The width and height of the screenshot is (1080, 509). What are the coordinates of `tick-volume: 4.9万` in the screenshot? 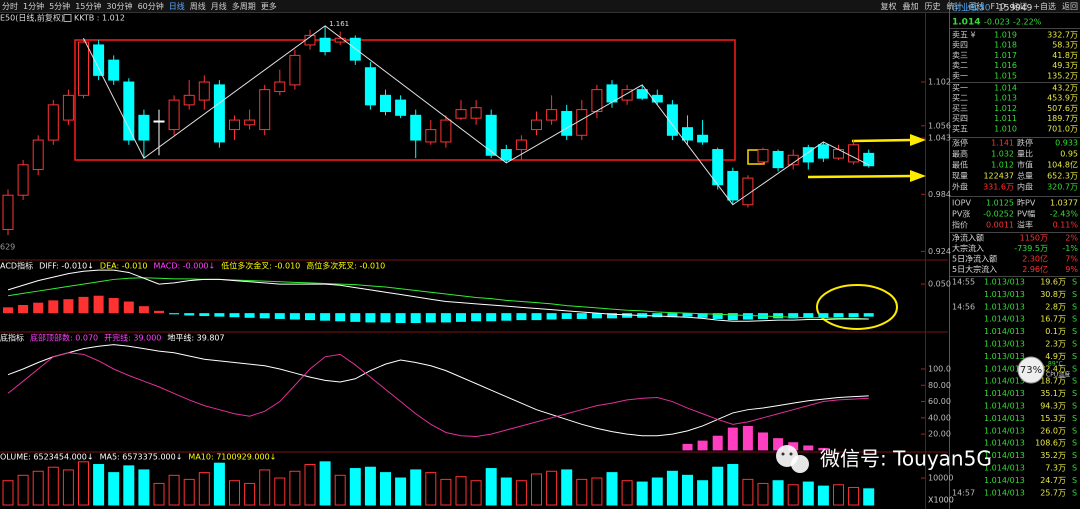 It's located at (1055, 356).